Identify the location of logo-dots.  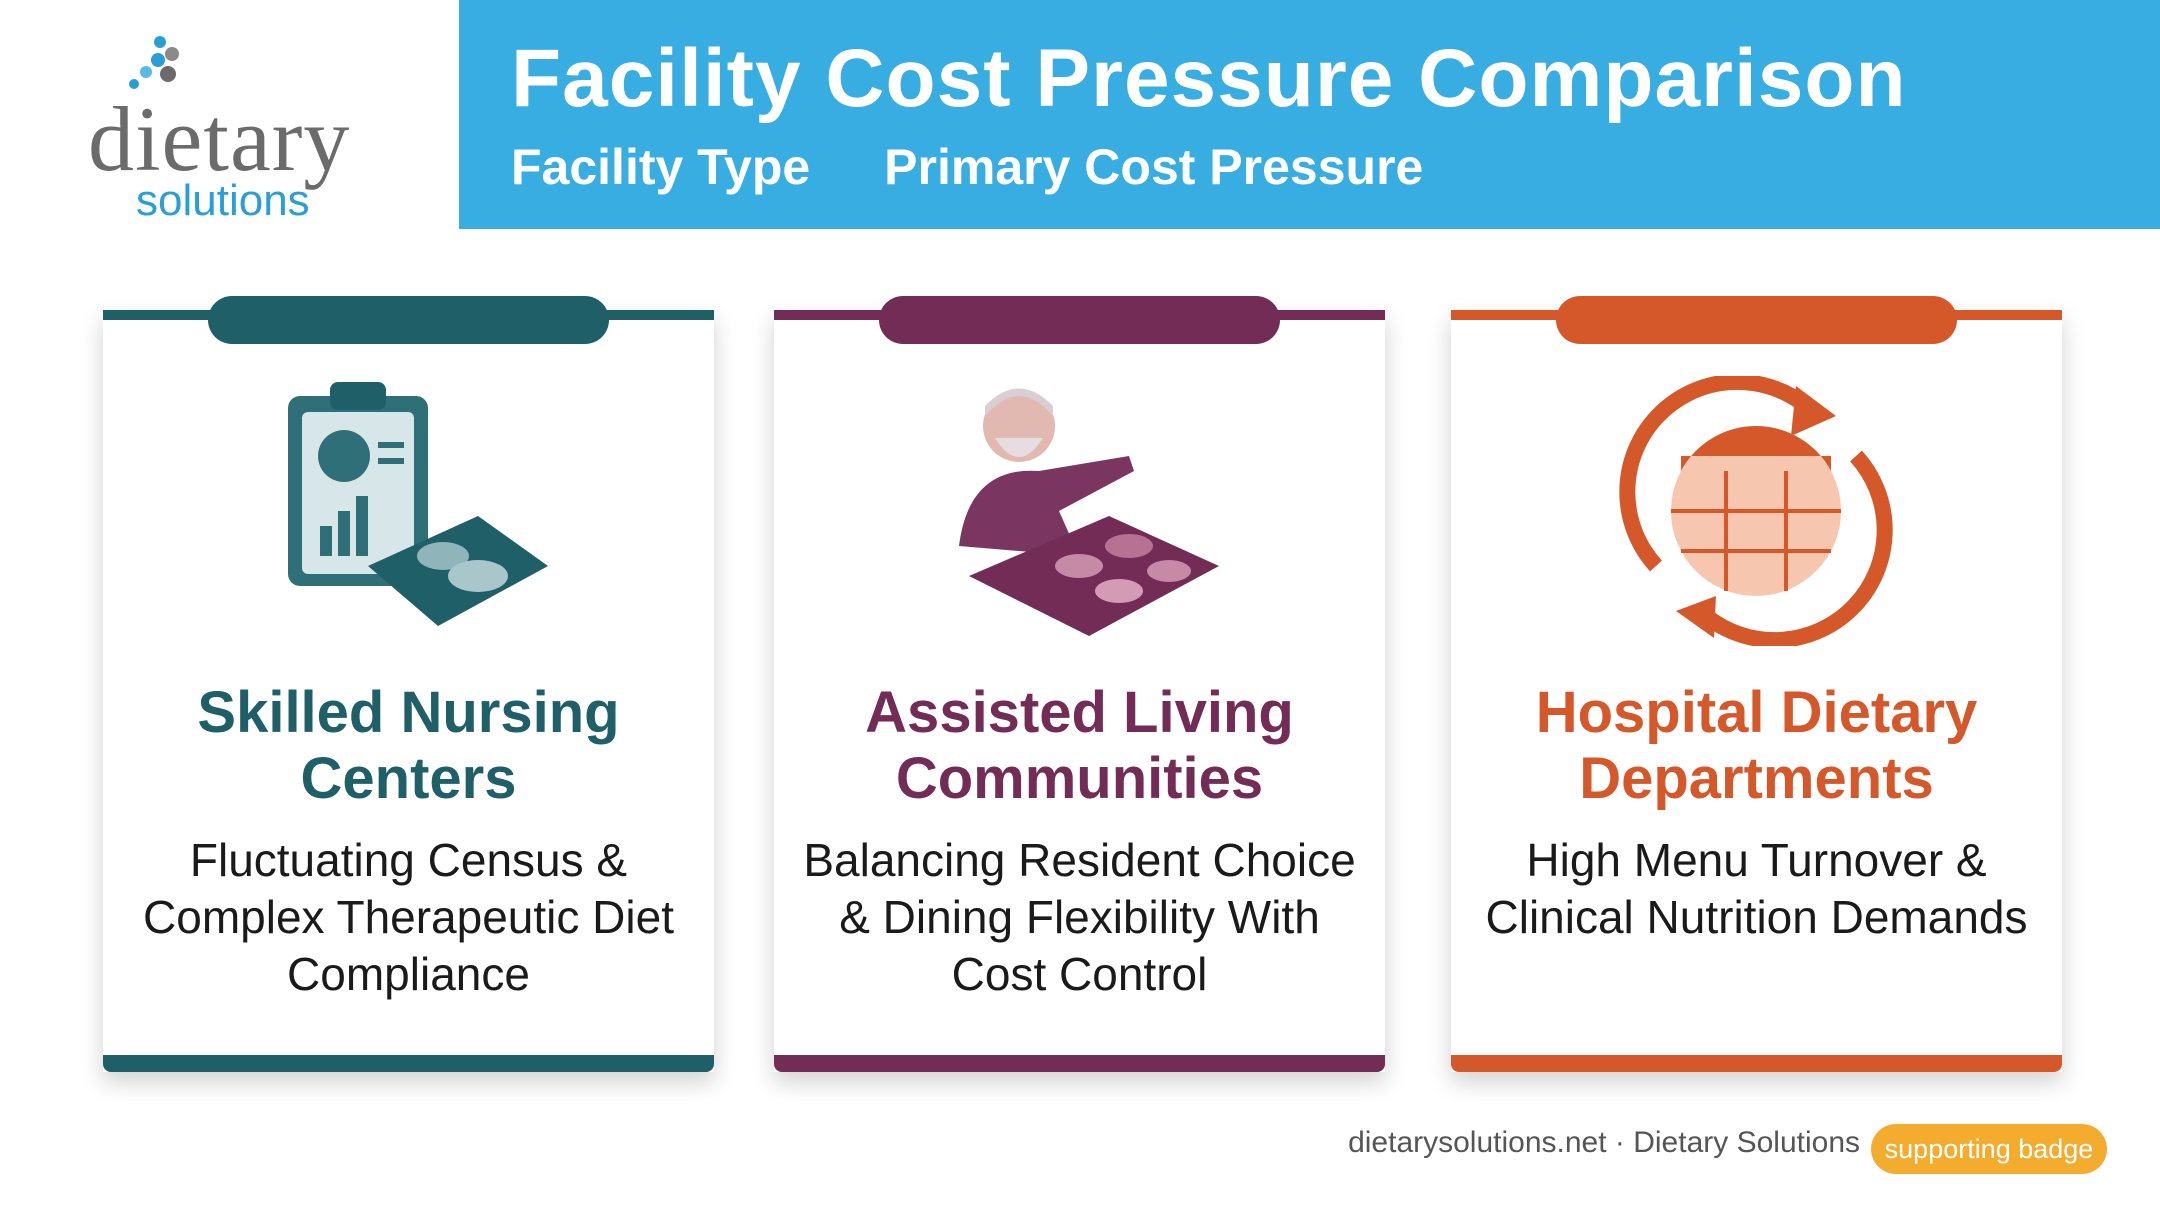
(154, 62).